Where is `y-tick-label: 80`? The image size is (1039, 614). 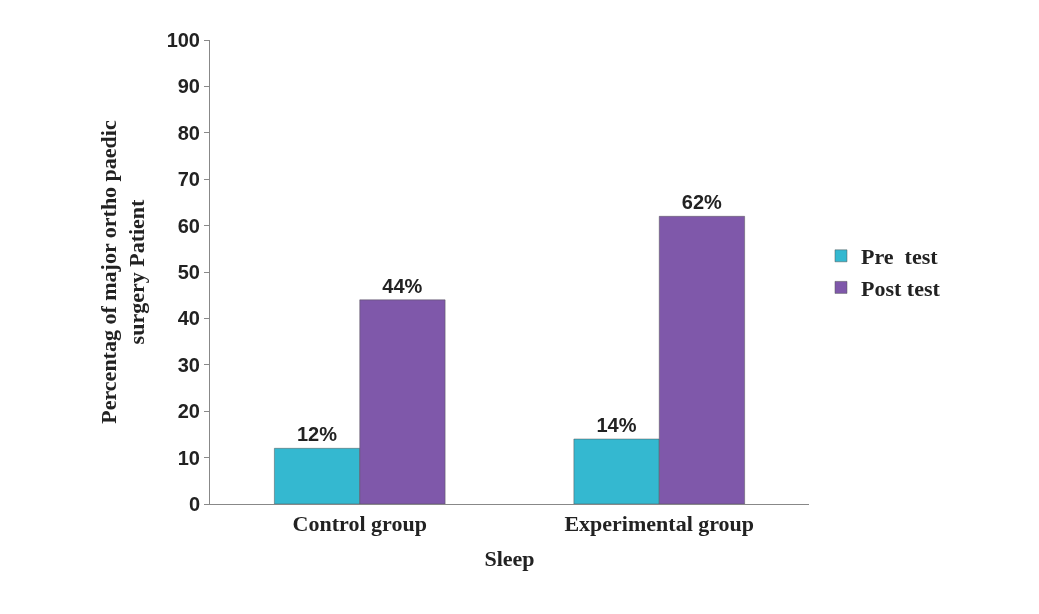 y-tick-label: 80 is located at coordinates (188, 132).